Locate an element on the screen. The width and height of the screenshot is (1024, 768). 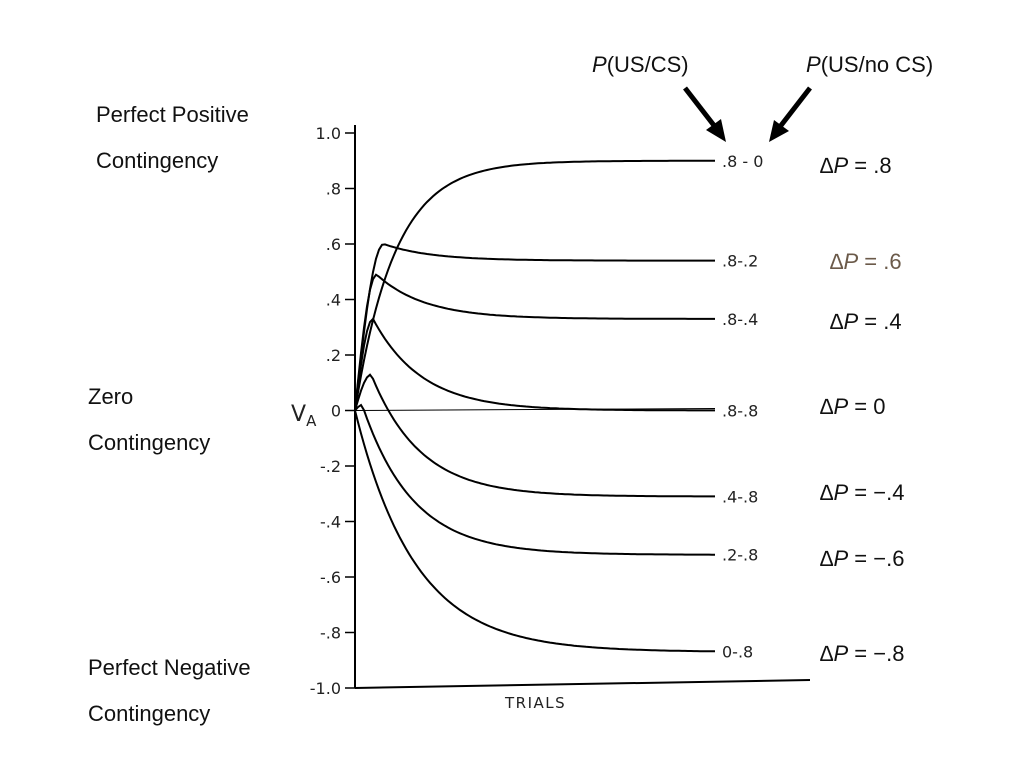
arrow-us-no-cs is located at coordinates (794, 108).